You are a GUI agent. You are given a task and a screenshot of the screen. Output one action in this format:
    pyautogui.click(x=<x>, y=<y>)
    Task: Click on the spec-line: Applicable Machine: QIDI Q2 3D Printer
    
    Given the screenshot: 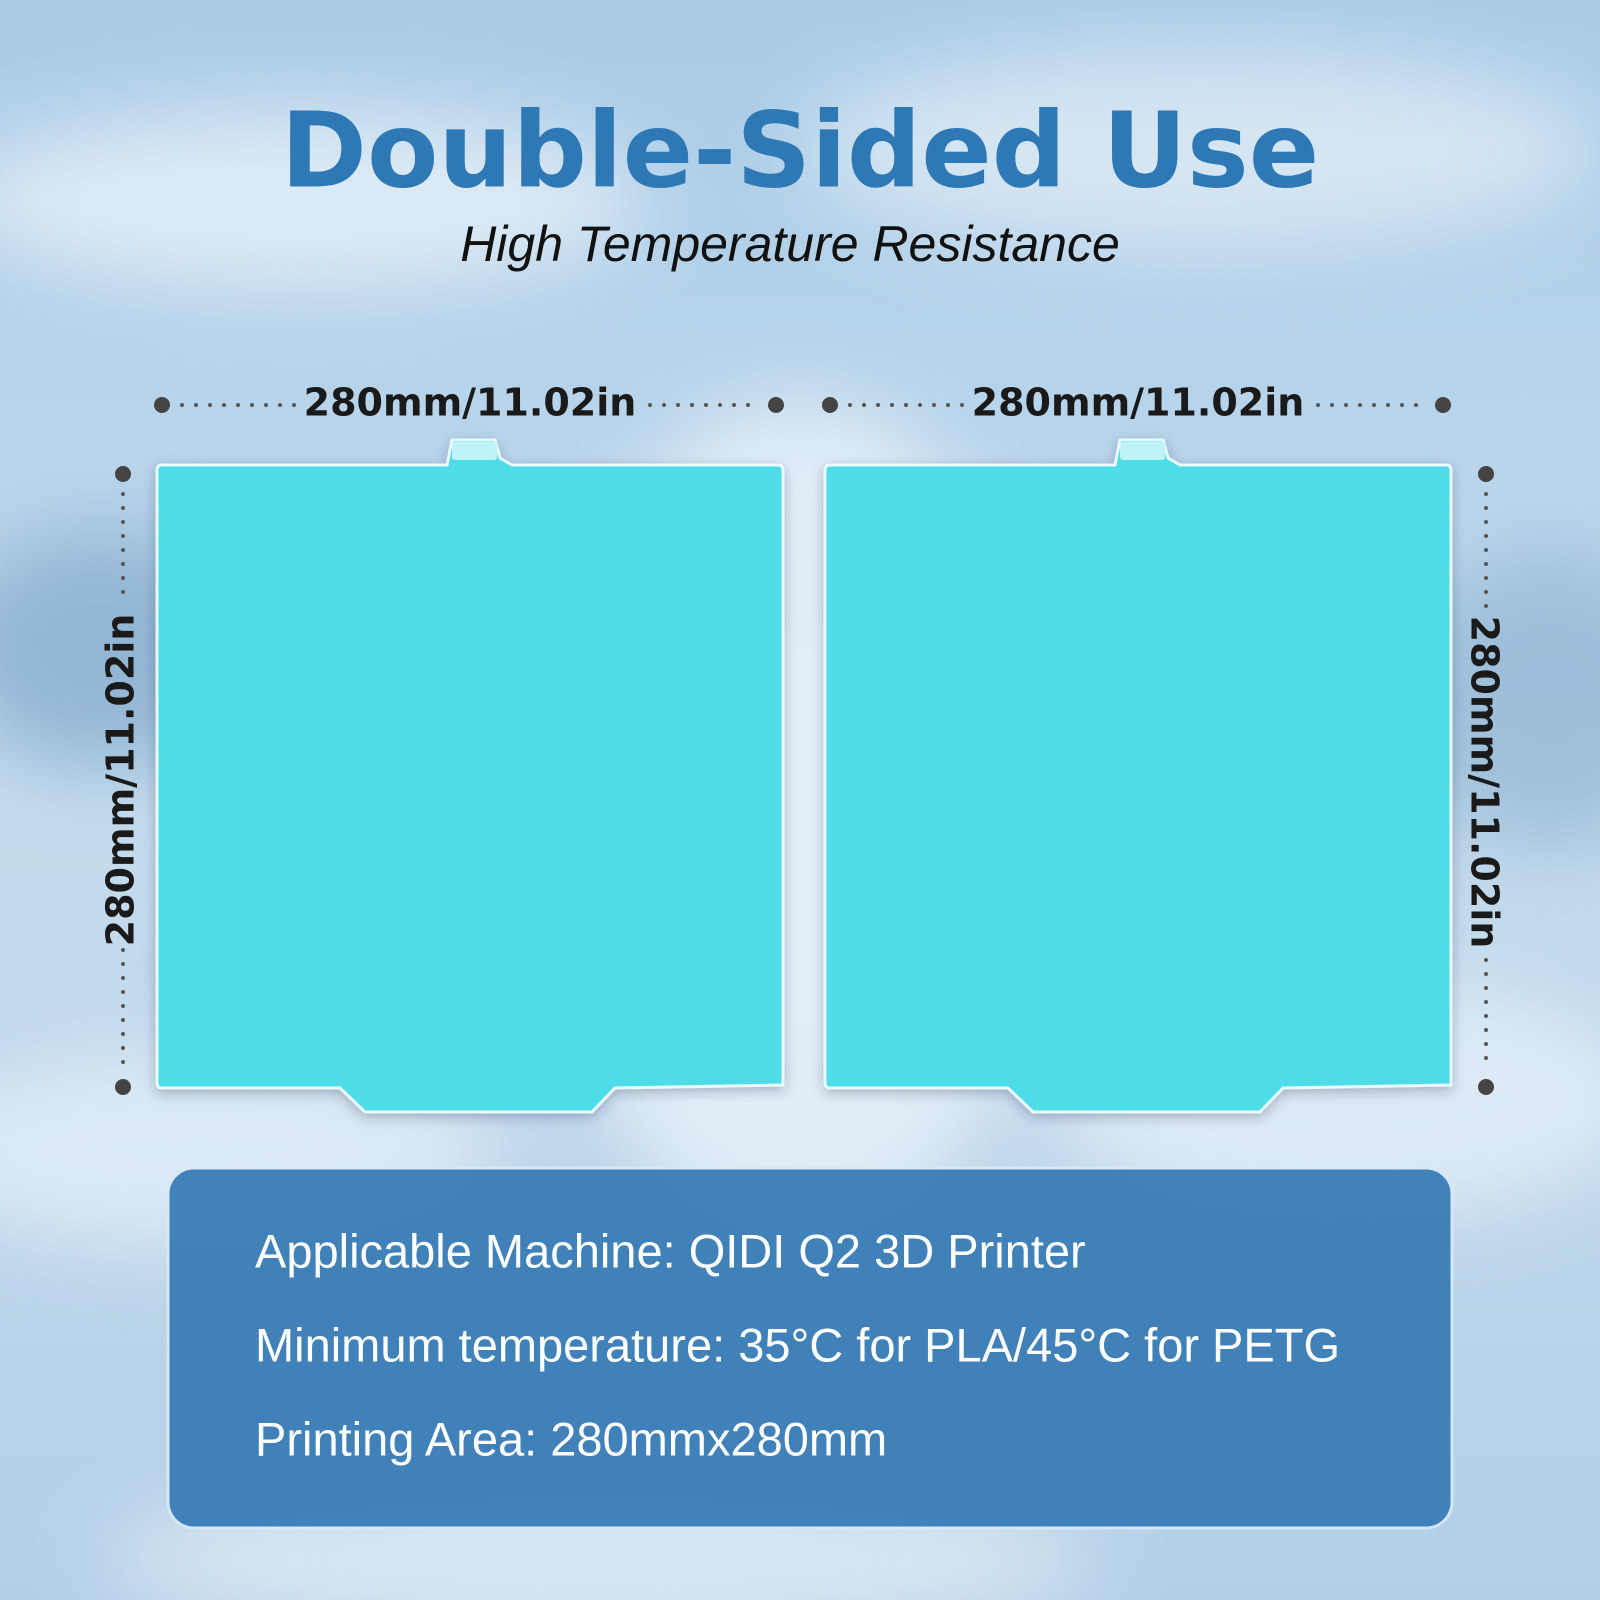 What is the action you would take?
    pyautogui.click(x=670, y=1250)
    